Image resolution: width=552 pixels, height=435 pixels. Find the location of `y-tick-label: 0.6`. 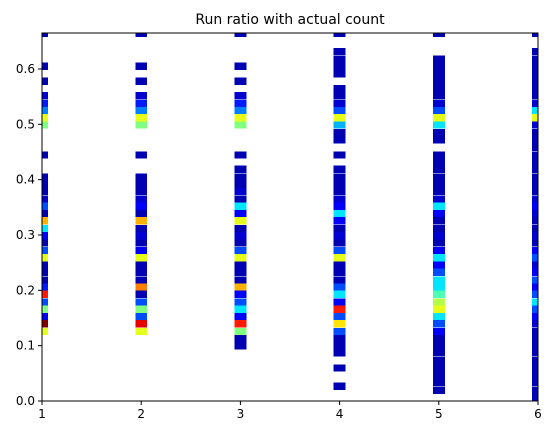

y-tick-label: 0.6 is located at coordinates (25, 69).